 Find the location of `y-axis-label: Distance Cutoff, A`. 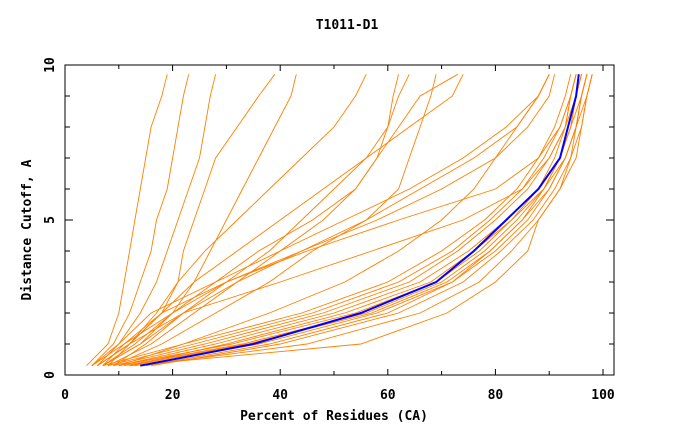

y-axis-label: Distance Cutoff, A is located at coordinates (27, 229).